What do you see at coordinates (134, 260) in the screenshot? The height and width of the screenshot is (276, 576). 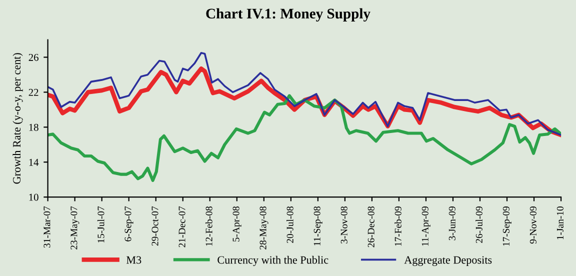 I see `legend-label: M3` at bounding box center [134, 260].